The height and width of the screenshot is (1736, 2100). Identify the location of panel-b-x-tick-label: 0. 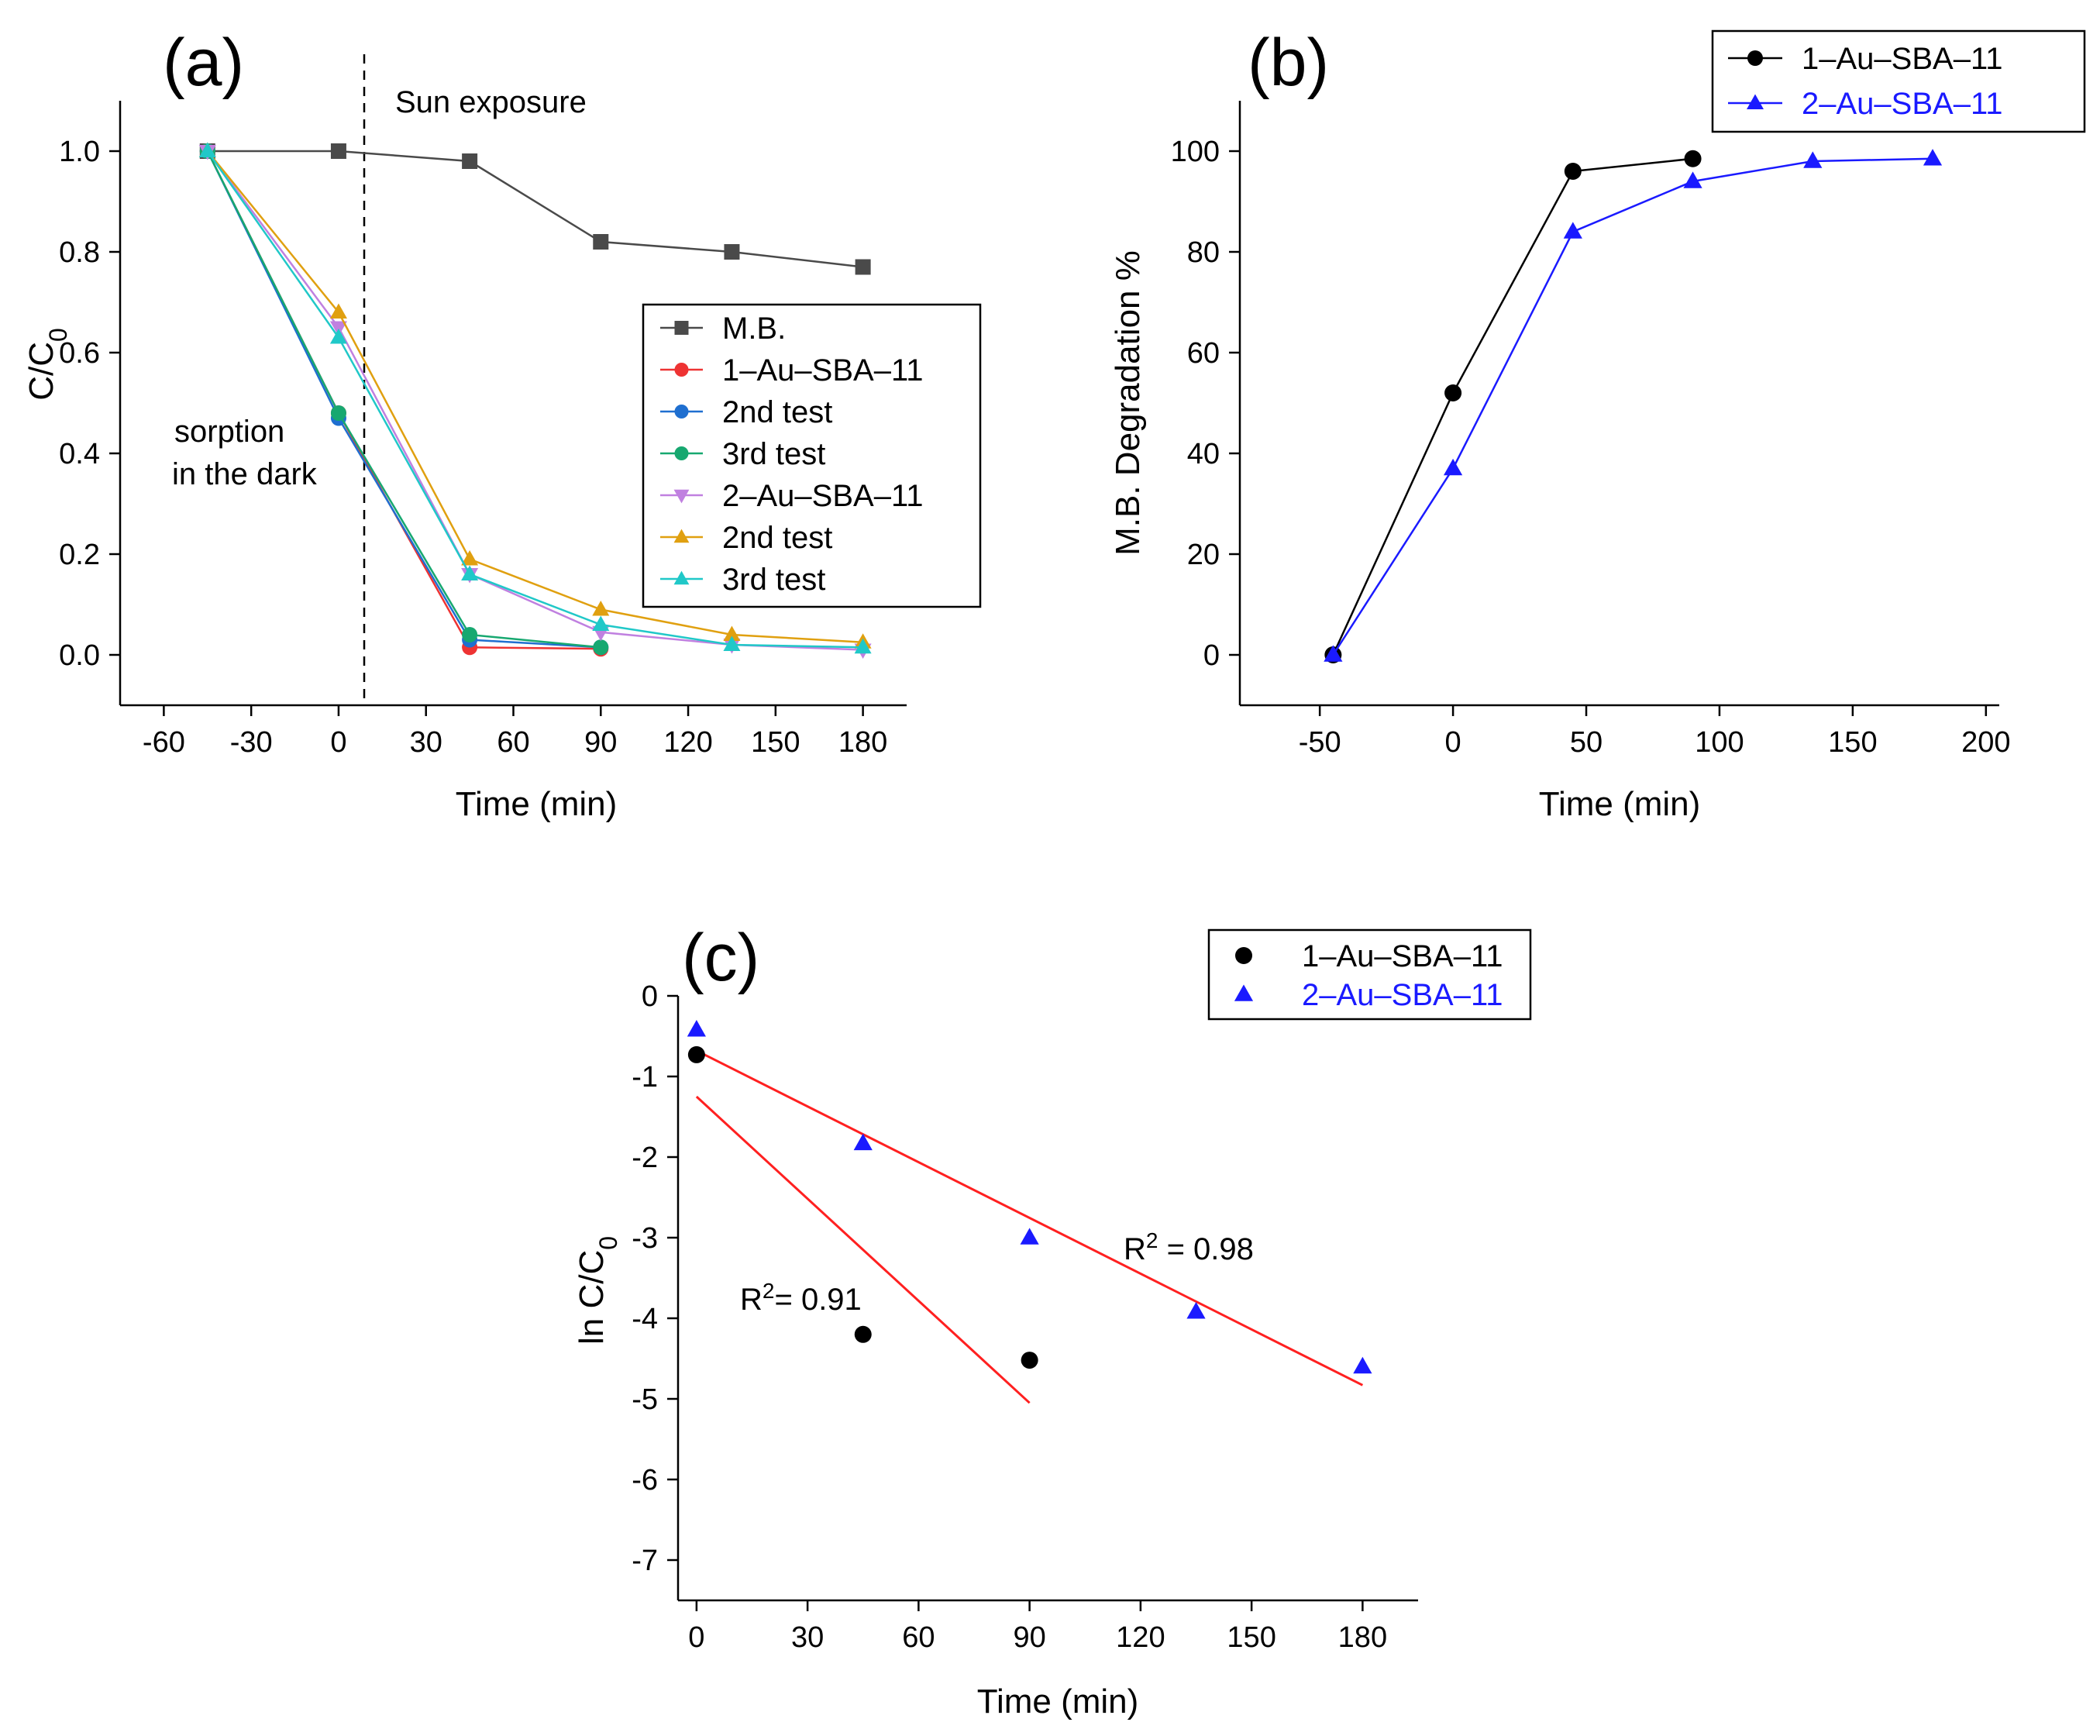
(1453, 742).